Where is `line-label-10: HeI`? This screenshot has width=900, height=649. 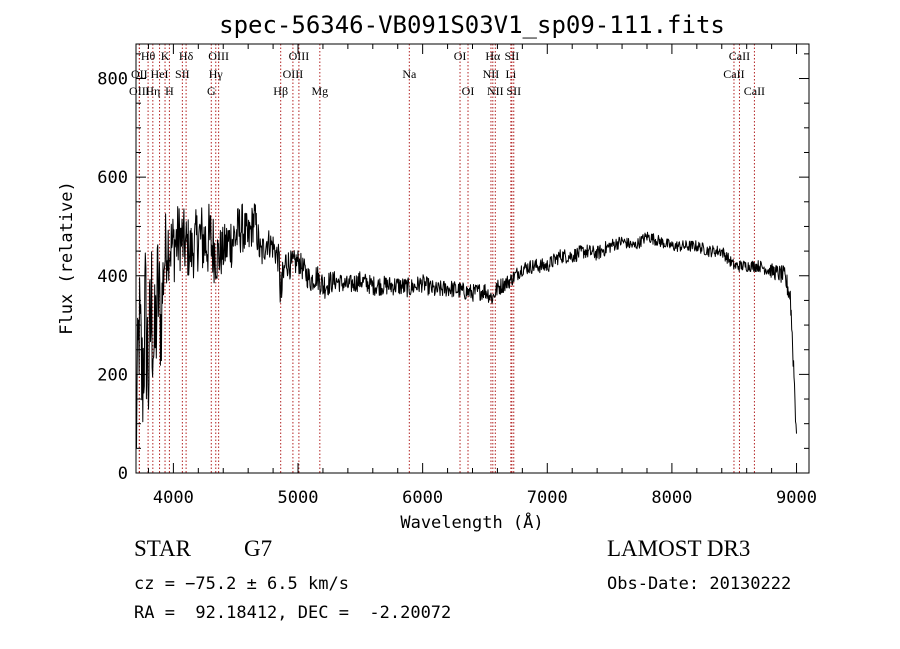
line-label-10: HeI is located at coordinates (160, 74).